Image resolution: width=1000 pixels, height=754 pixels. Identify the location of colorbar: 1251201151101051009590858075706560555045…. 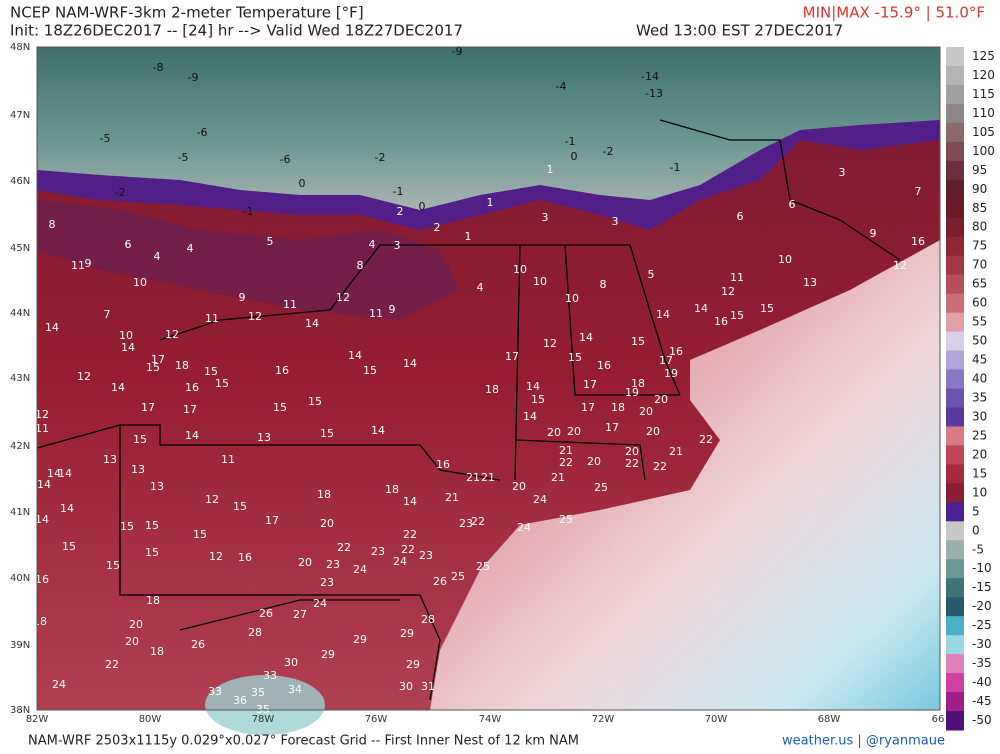
(970, 389).